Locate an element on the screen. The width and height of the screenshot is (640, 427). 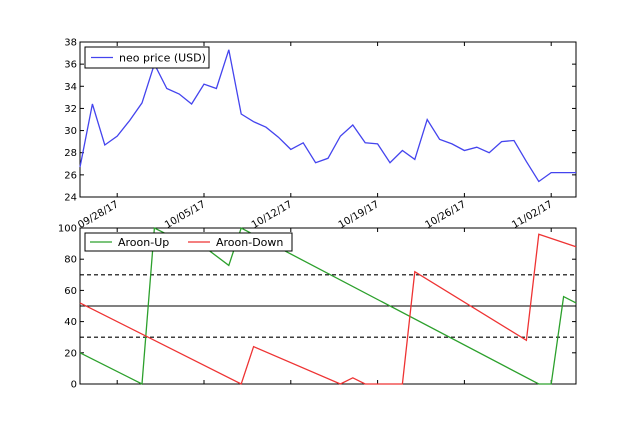
price-y-tick-label: 26 is located at coordinates (70, 175).